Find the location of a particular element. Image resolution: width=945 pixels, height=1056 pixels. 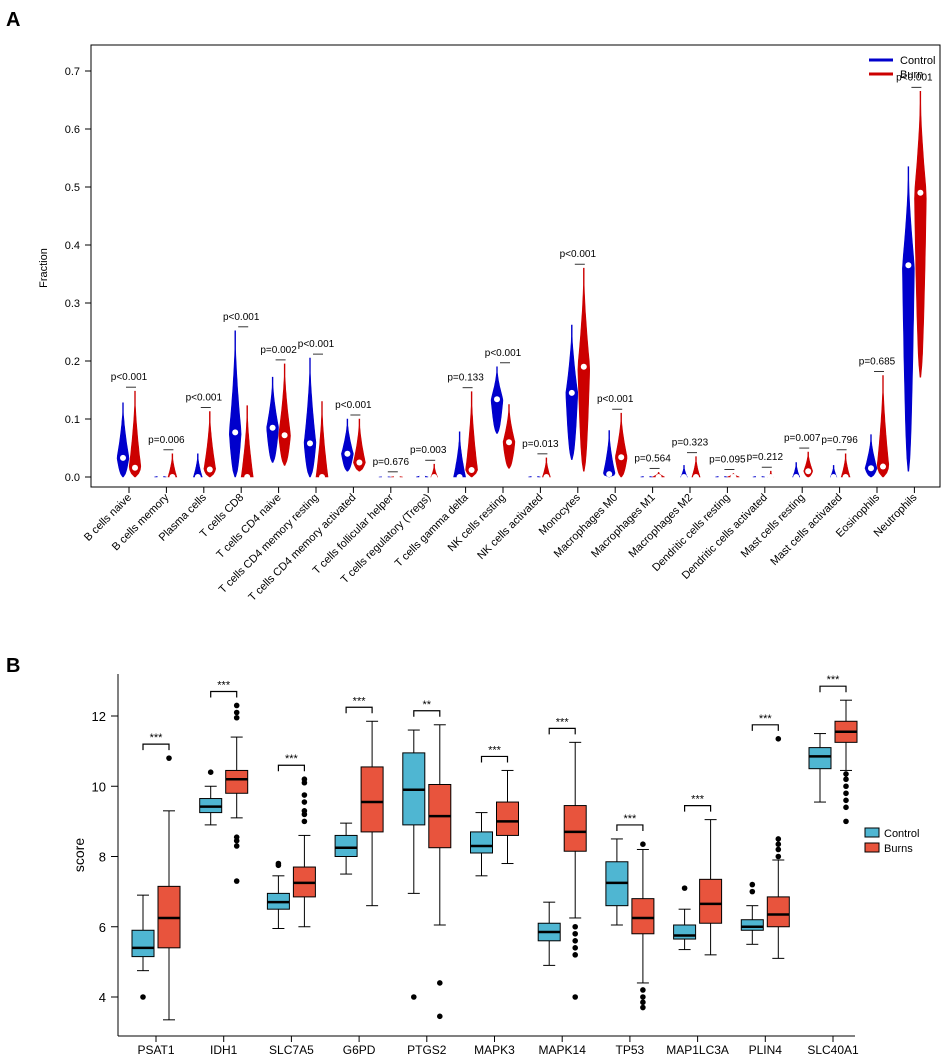

panel-b-ytick-label: 12 is located at coordinates (99, 716).